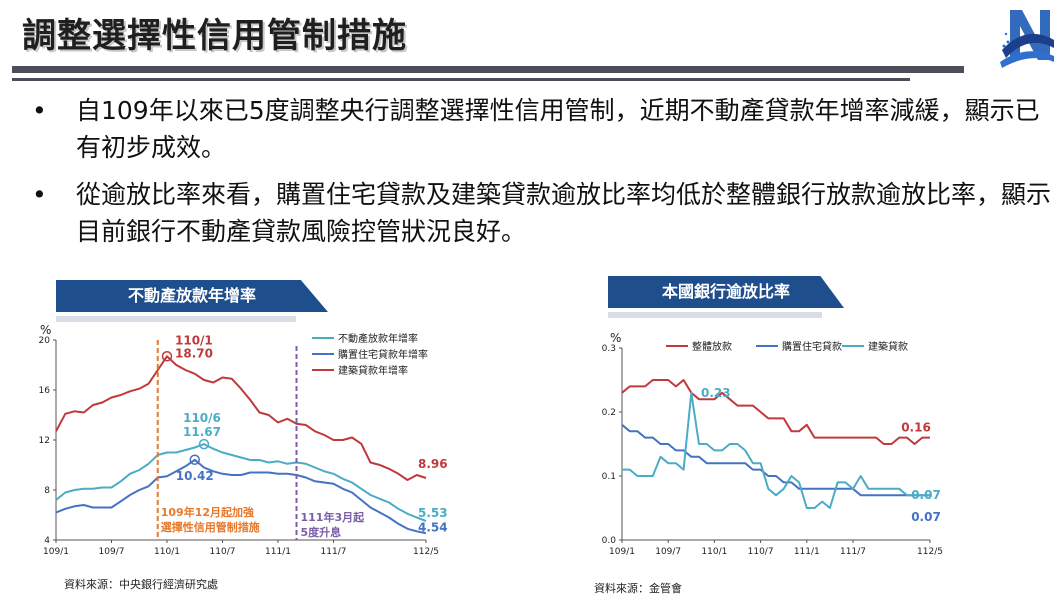 This screenshot has width=1060, height=596. Describe the element at coordinates (192, 296) in the screenshot. I see `left-chart-tab-label: 不動產放款年增率` at that location.